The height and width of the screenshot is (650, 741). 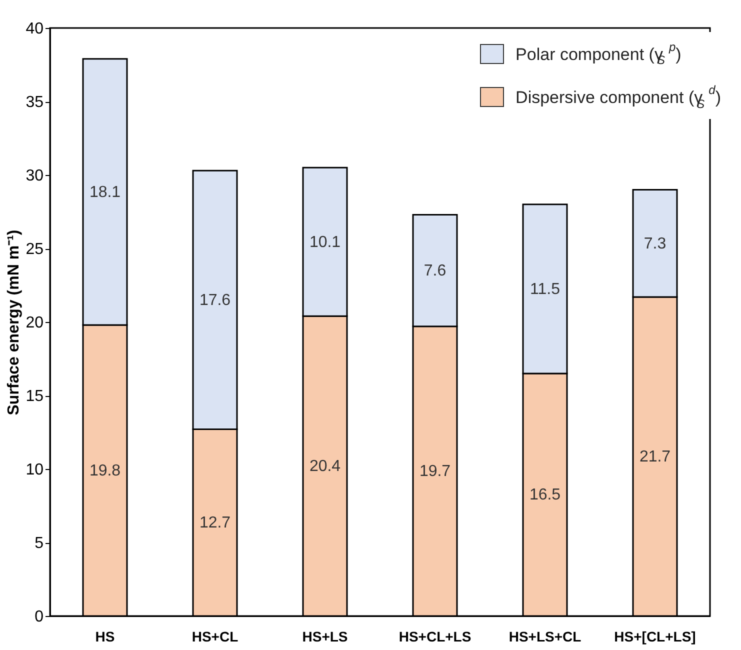 I want to click on data-label: 7.6, so click(x=435, y=271).